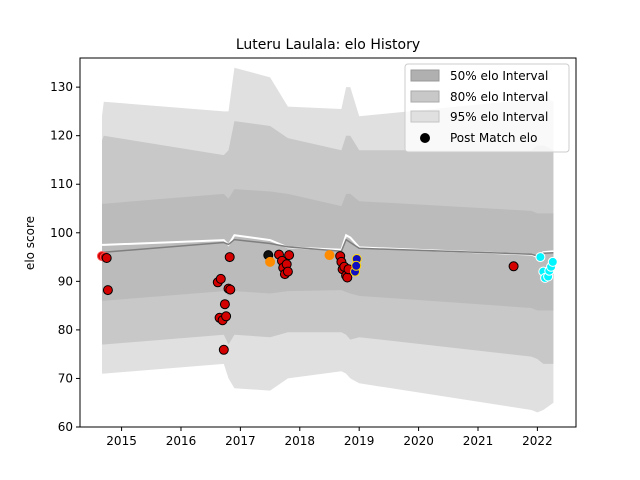 The width and height of the screenshot is (640, 480). Describe the element at coordinates (61, 184) in the screenshot. I see `y-tick-label: 110` at that location.